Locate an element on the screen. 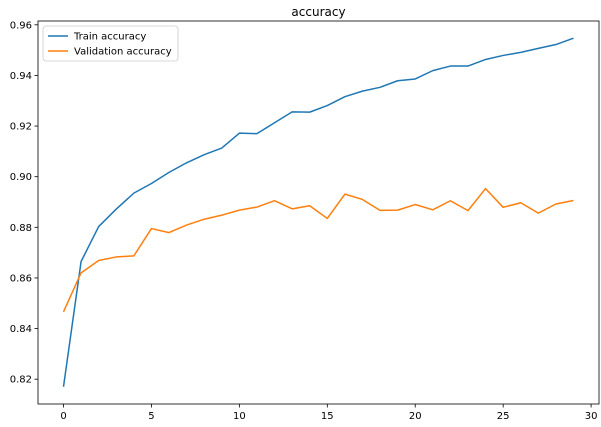 The image size is (601, 427). x-tick-label: 15 is located at coordinates (327, 416).